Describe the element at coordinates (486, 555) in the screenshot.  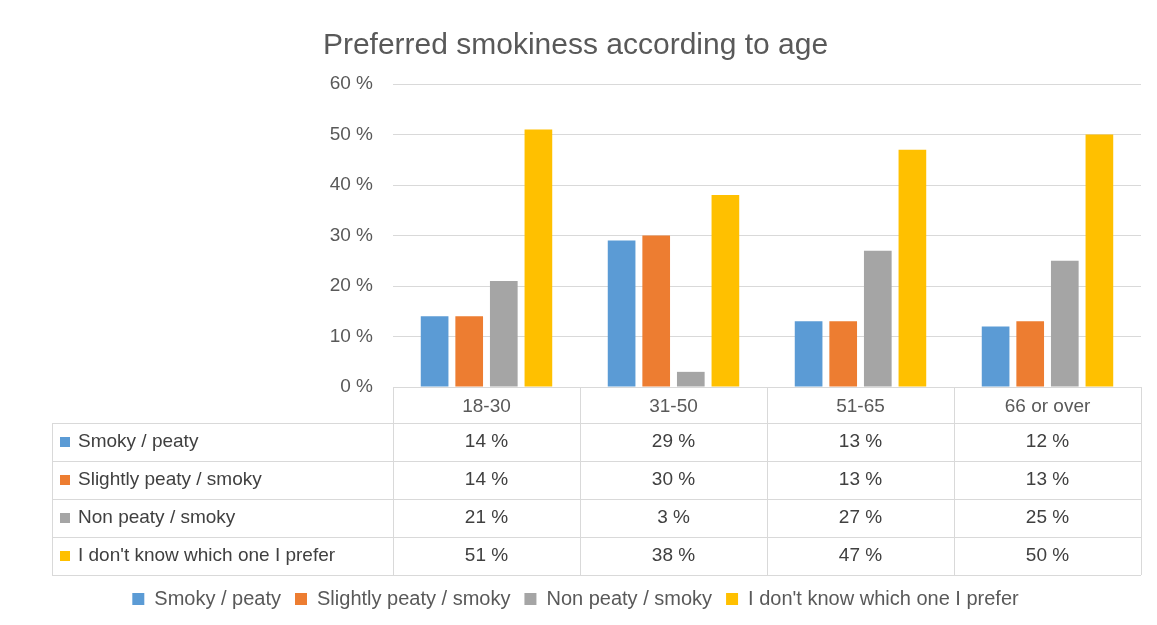
I see `data-label: 51 %` at that location.